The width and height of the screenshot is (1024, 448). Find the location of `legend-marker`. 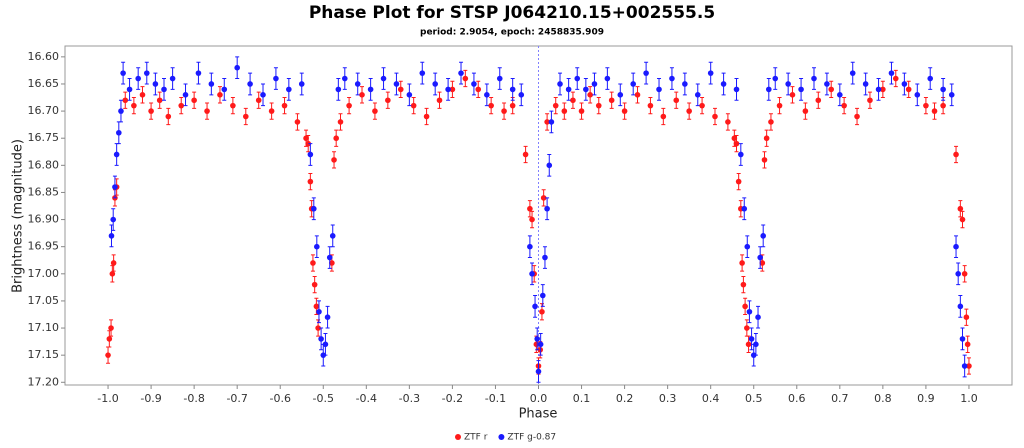

legend-marker is located at coordinates (501, 437).